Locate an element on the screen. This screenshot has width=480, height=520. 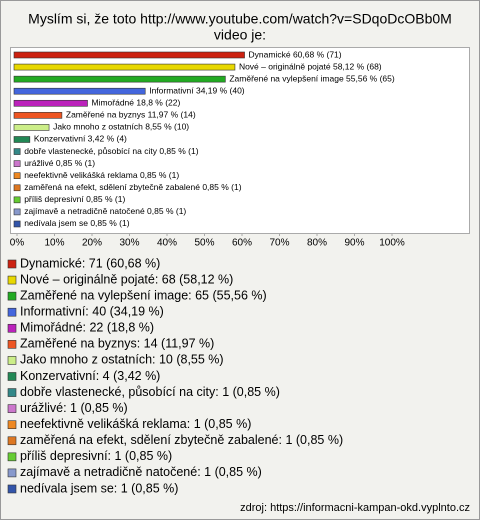
value-label: Zaměřené na vylepšení image 55,56 % (65) is located at coordinates (312, 78).